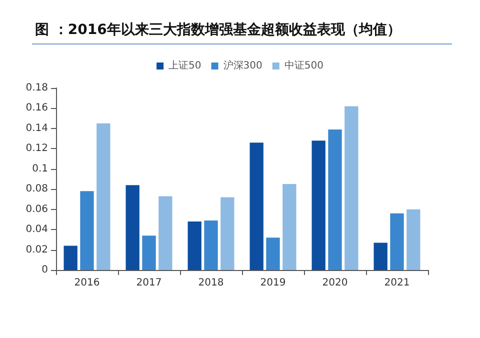 The width and height of the screenshot is (480, 338). What do you see at coordinates (37, 250) in the screenshot?
I see `y-tick-label: 0.02` at bounding box center [37, 250].